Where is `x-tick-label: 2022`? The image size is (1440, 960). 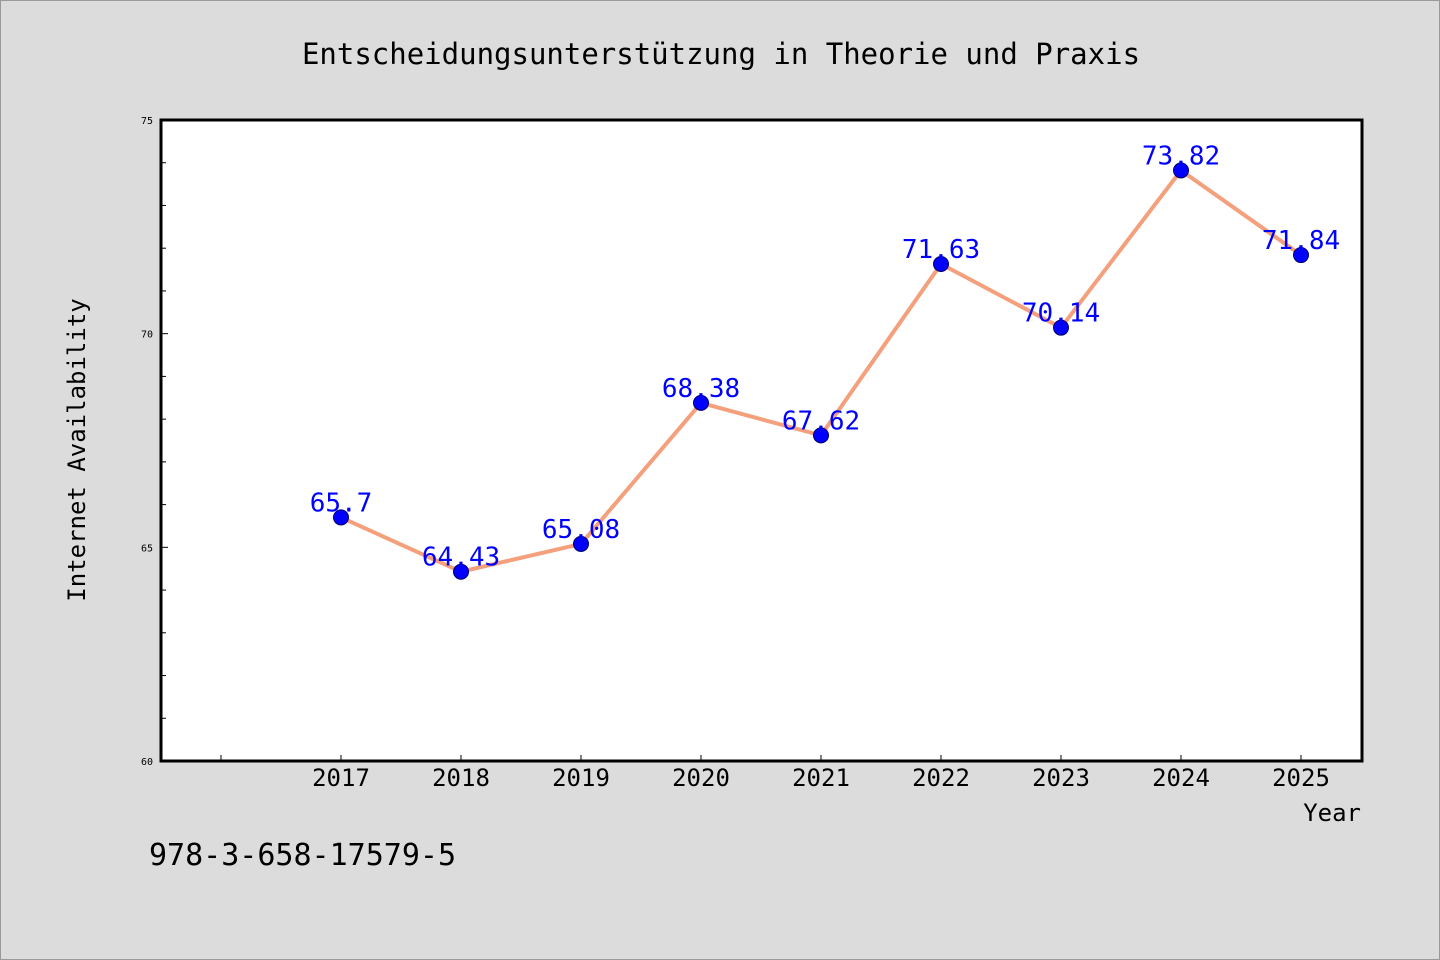 x-tick-label: 2022 is located at coordinates (941, 778).